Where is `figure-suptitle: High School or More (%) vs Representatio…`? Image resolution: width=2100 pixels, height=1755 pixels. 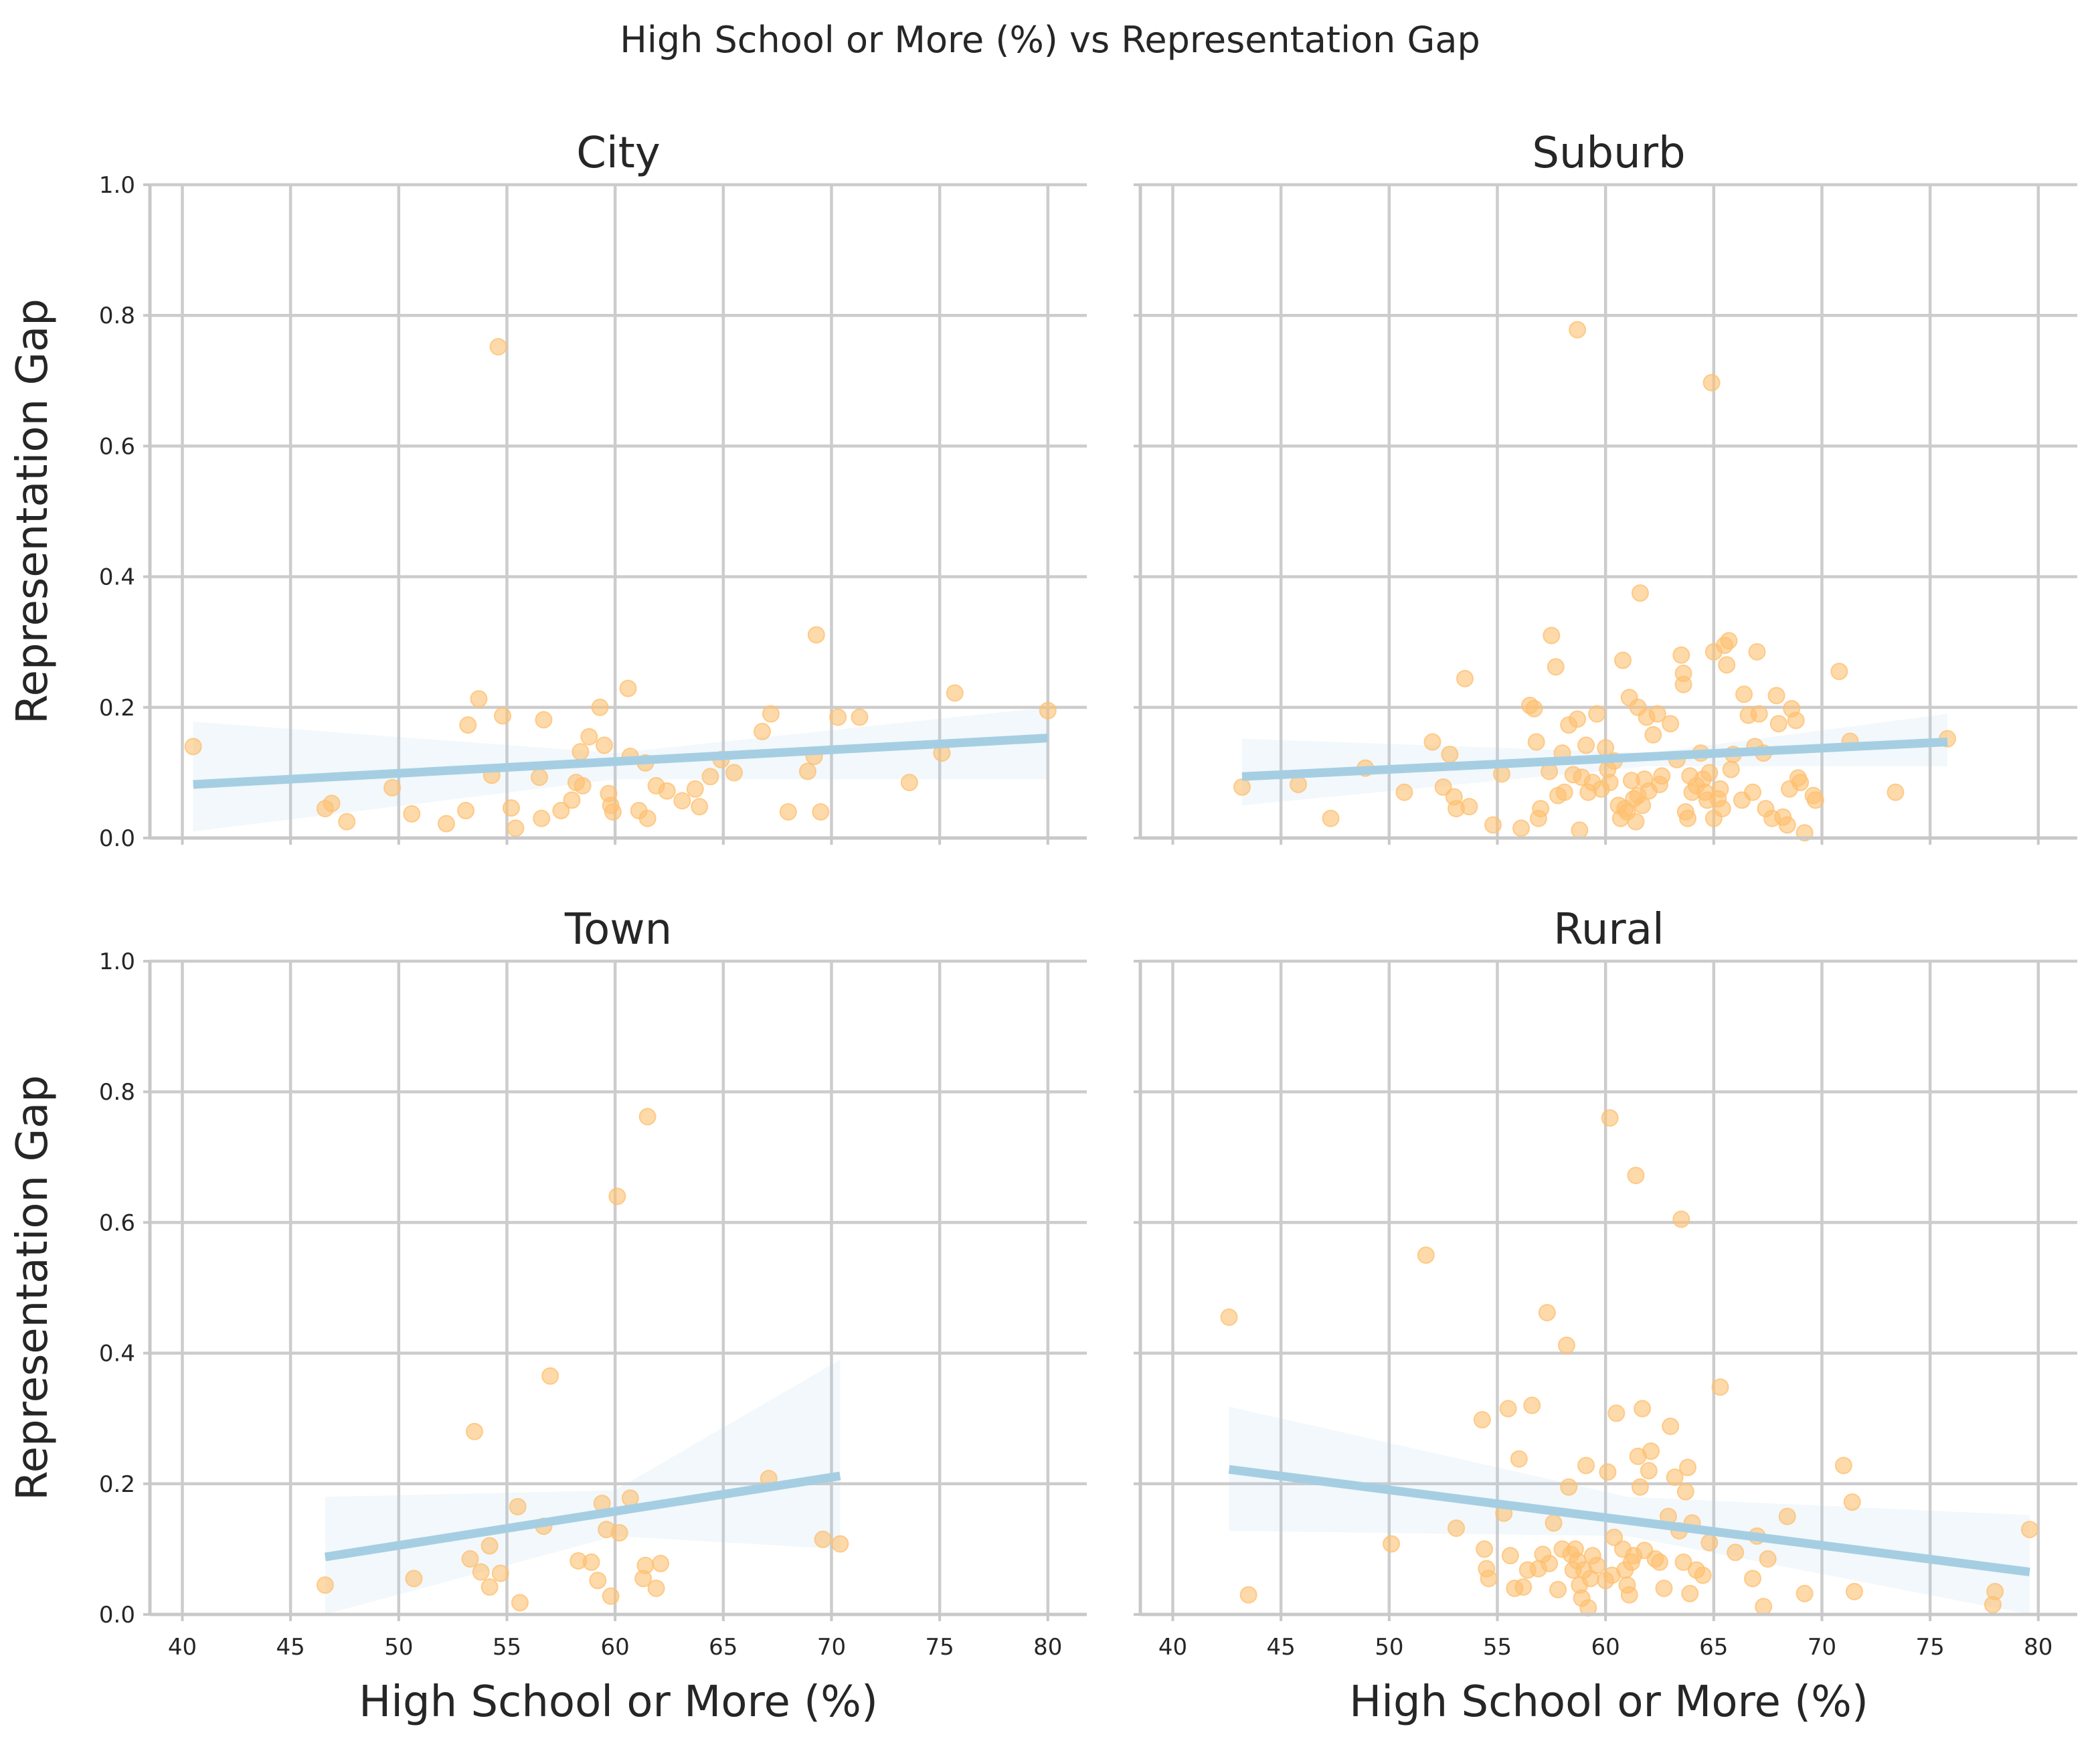 figure-suptitle: High School or More (%) vs Representatio… is located at coordinates (1050, 40).